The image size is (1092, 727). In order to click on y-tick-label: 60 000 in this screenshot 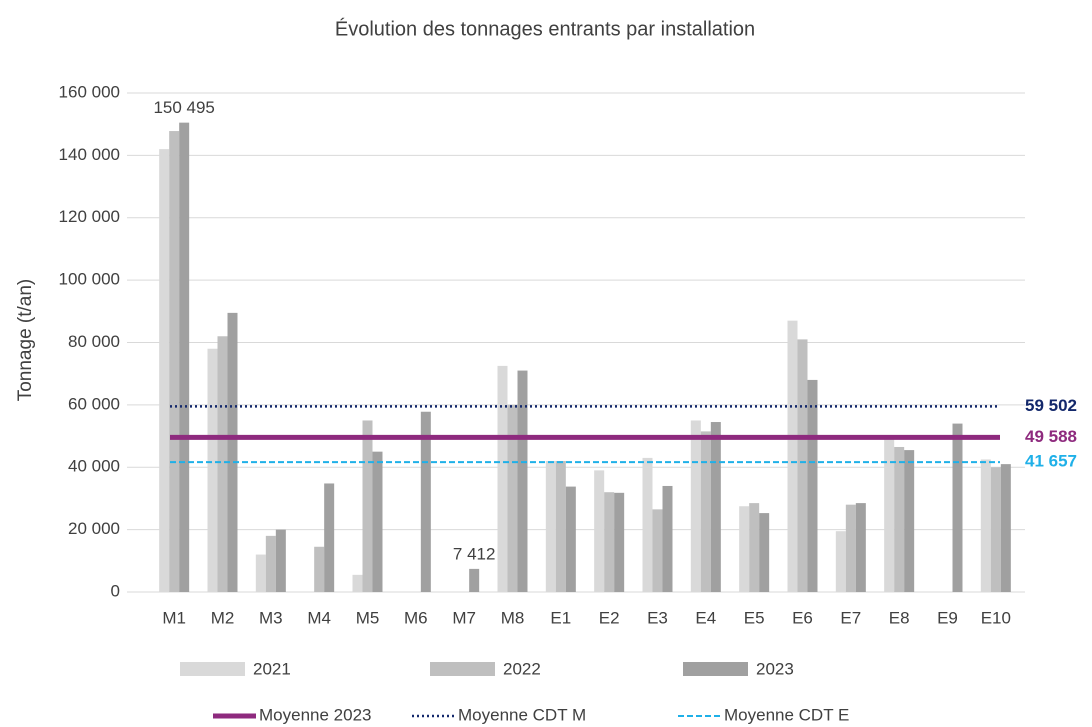, I will do `click(94, 403)`.